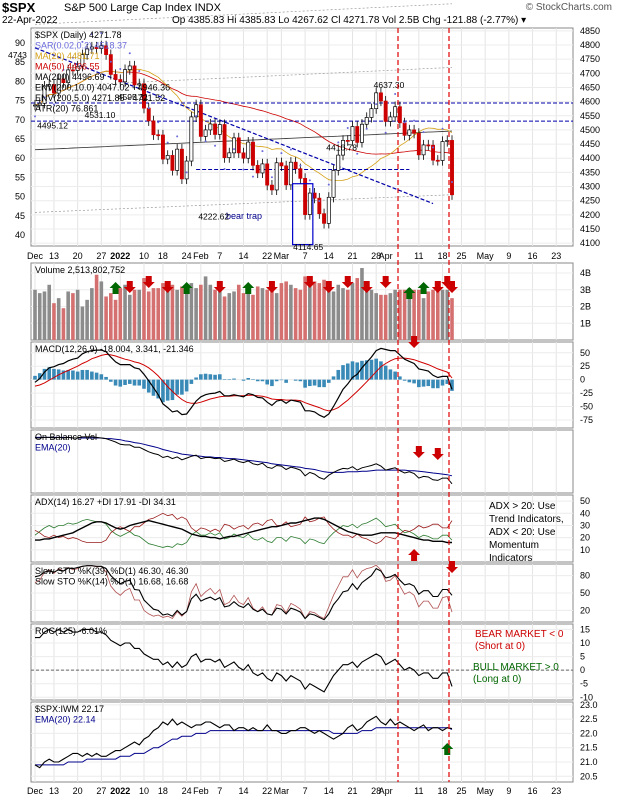 The width and height of the screenshot is (620, 800). I want to click on sto-tick-2: 20, so click(585, 610).